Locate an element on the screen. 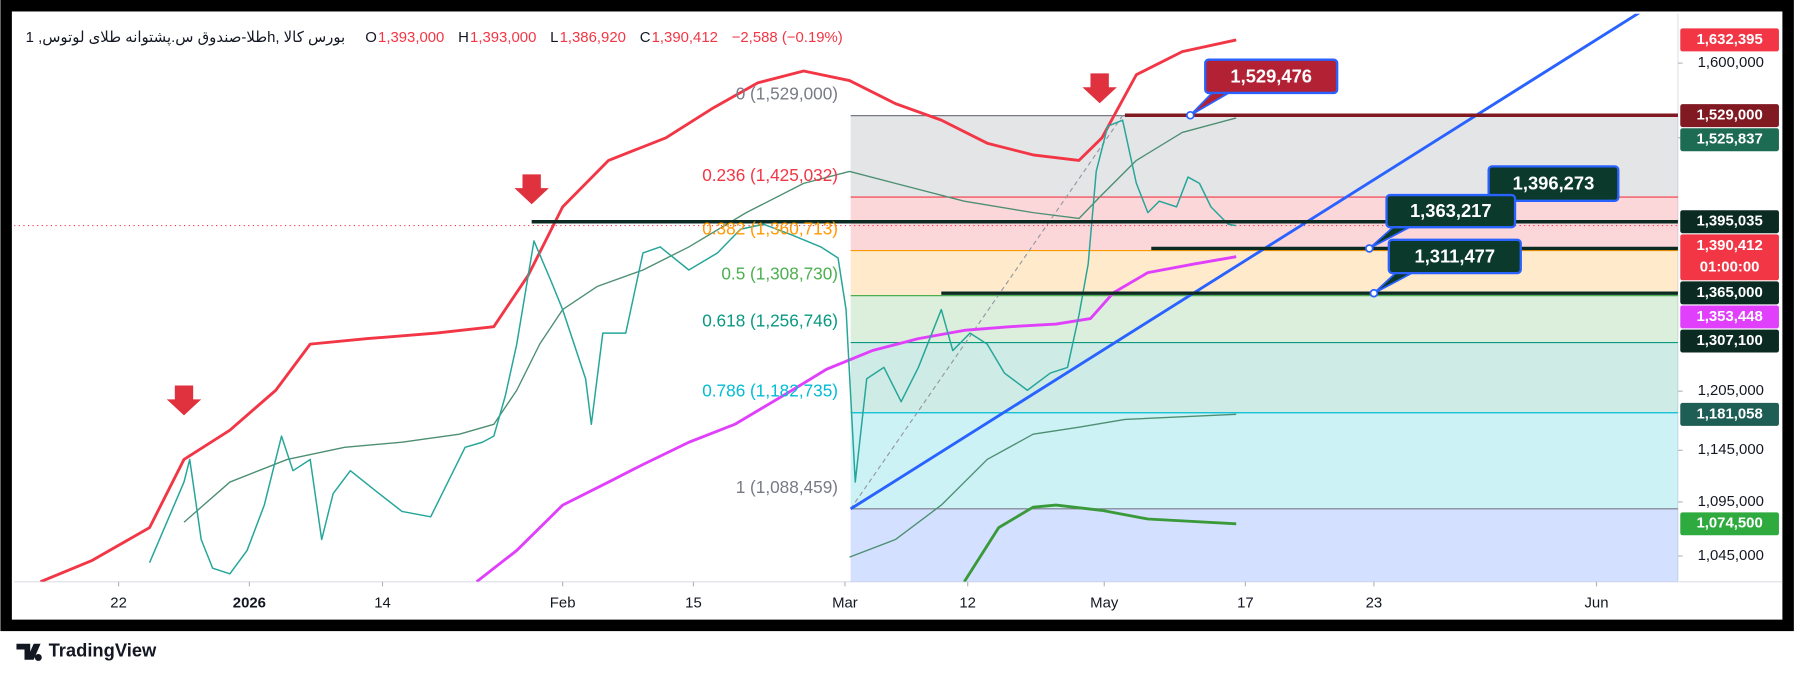 The width and height of the screenshot is (1800, 677). callout-label: 1,396,273 is located at coordinates (1554, 183).